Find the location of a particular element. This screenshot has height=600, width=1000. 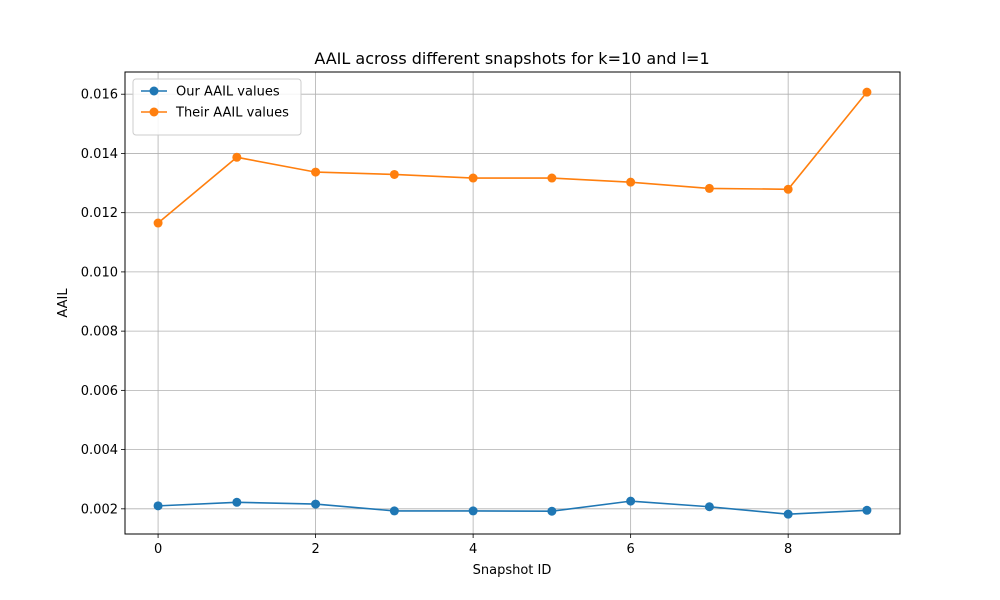

x-tick-label: 8 is located at coordinates (788, 549).